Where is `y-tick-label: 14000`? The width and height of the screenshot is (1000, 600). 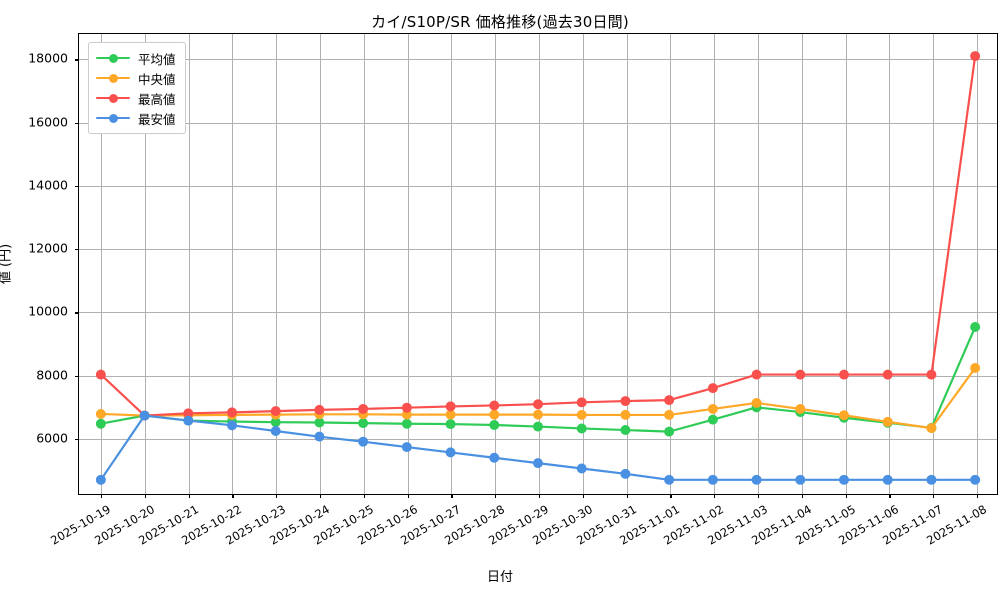 y-tick-label: 14000 is located at coordinates (48, 185).